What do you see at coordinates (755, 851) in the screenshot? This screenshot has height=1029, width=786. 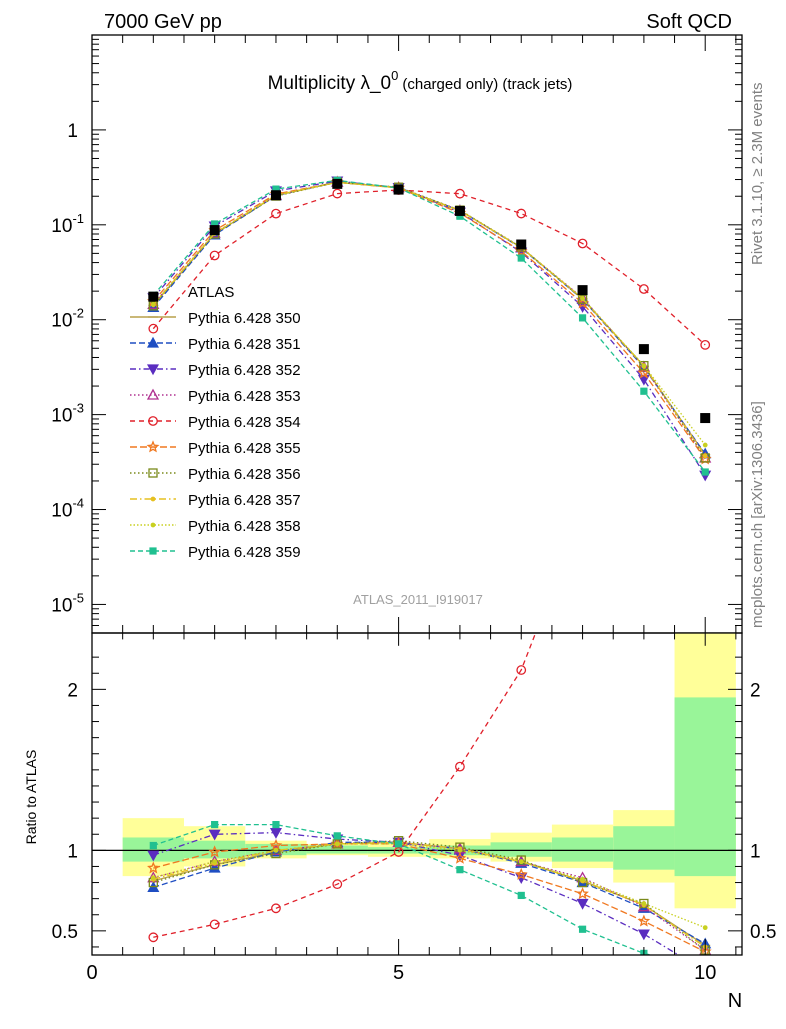 I see `ratio-y-tick-label-right: 1` at bounding box center [755, 851].